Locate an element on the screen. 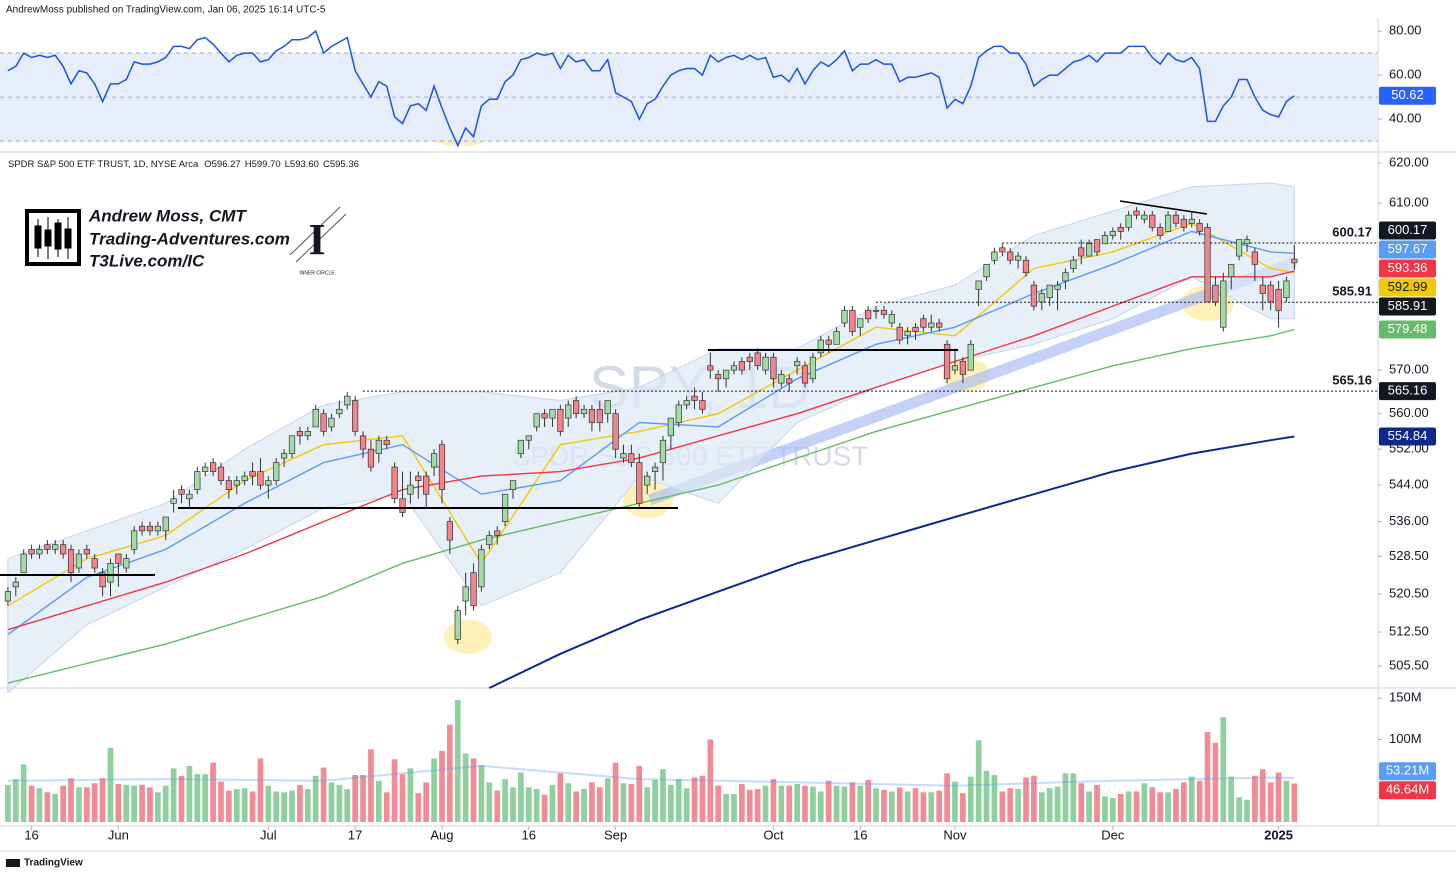  brand-line: Andrew Moss, CMT is located at coordinates (167, 215).